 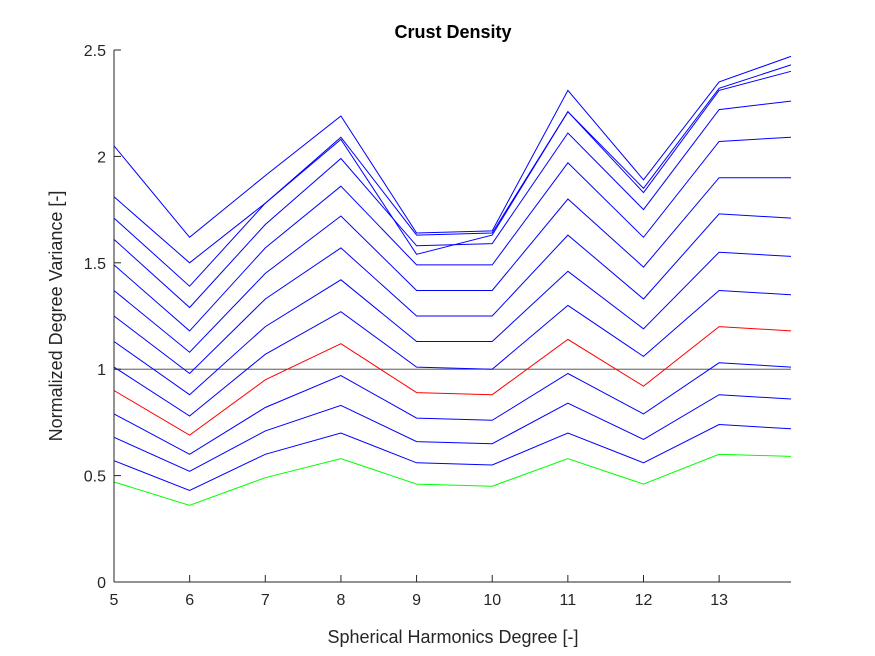 I want to click on x-tick-label: 11, so click(x=568, y=600).